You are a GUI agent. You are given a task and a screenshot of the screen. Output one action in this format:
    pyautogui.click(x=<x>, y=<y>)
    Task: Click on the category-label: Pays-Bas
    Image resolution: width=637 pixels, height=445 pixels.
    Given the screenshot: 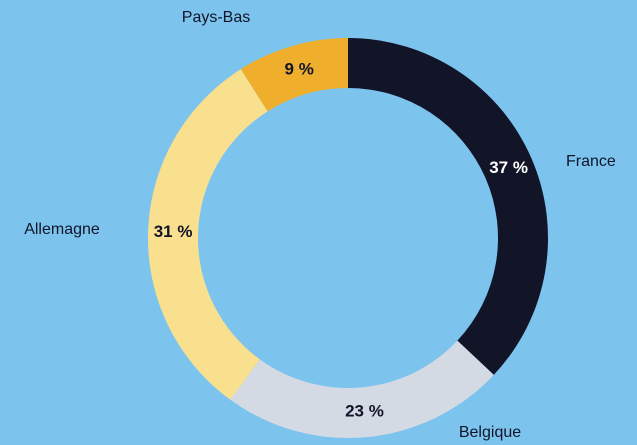 What is the action you would take?
    pyautogui.click(x=216, y=17)
    